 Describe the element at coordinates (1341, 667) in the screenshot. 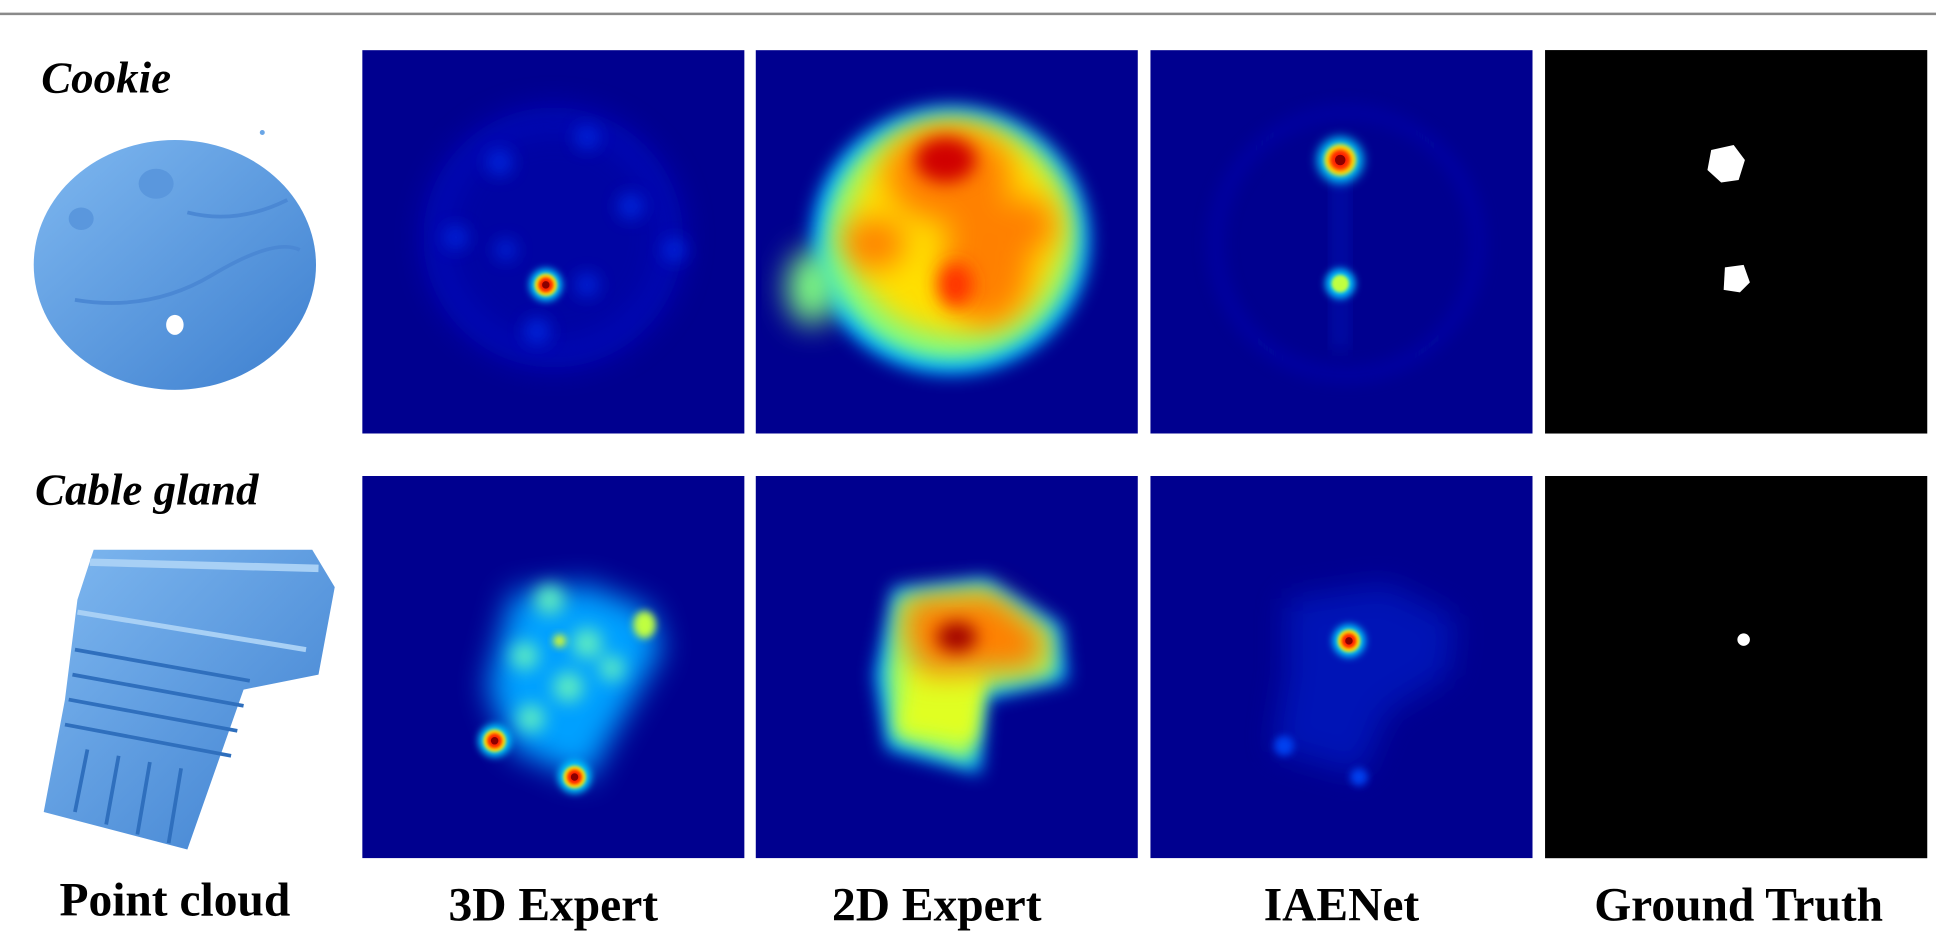

I see `heatmap-cable-iaenet` at that location.